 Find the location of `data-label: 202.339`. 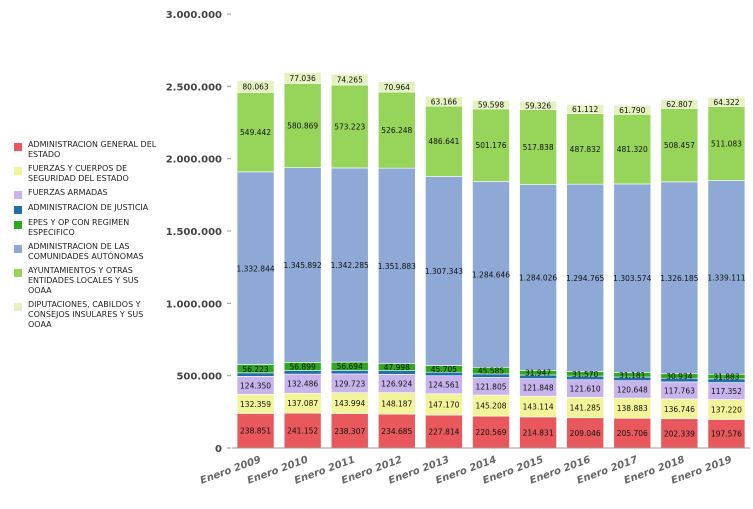

data-label: 202.339 is located at coordinates (679, 433).